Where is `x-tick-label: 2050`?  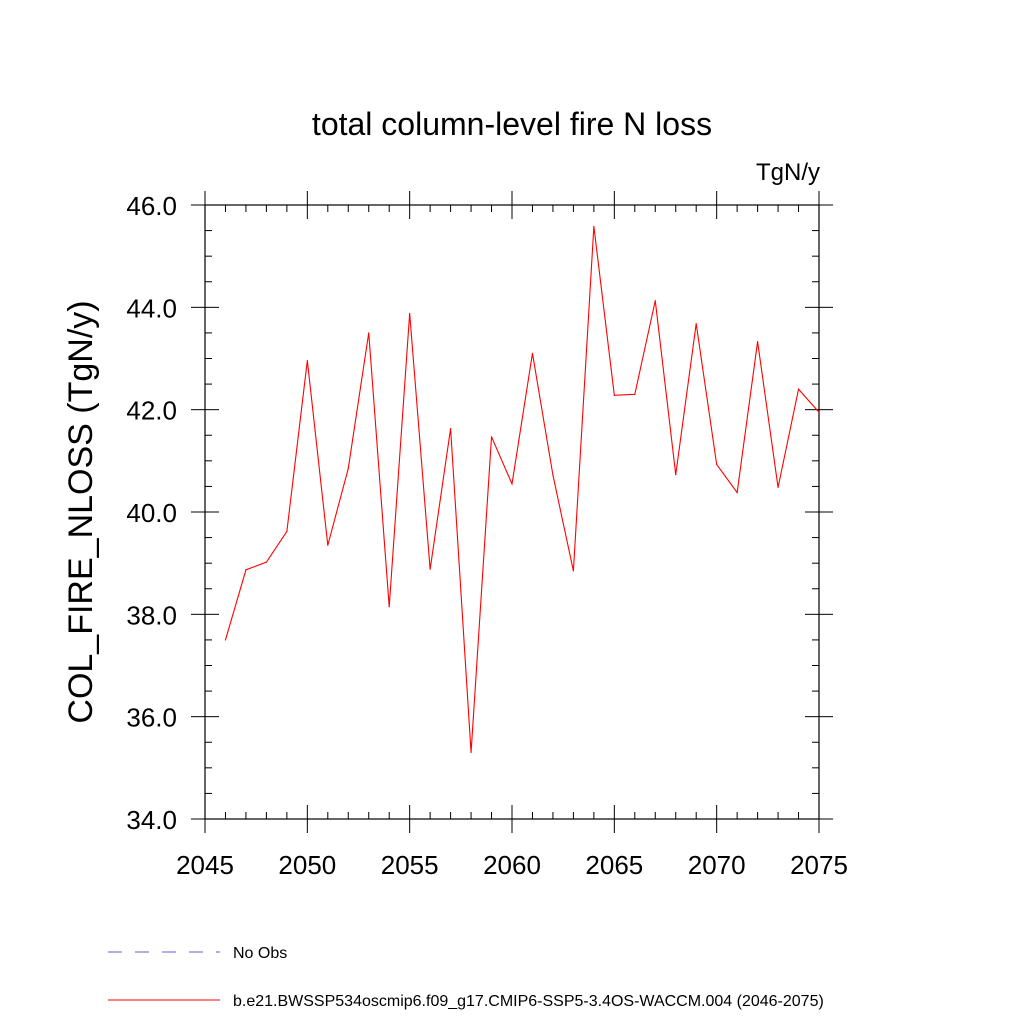 x-tick-label: 2050 is located at coordinates (307, 865).